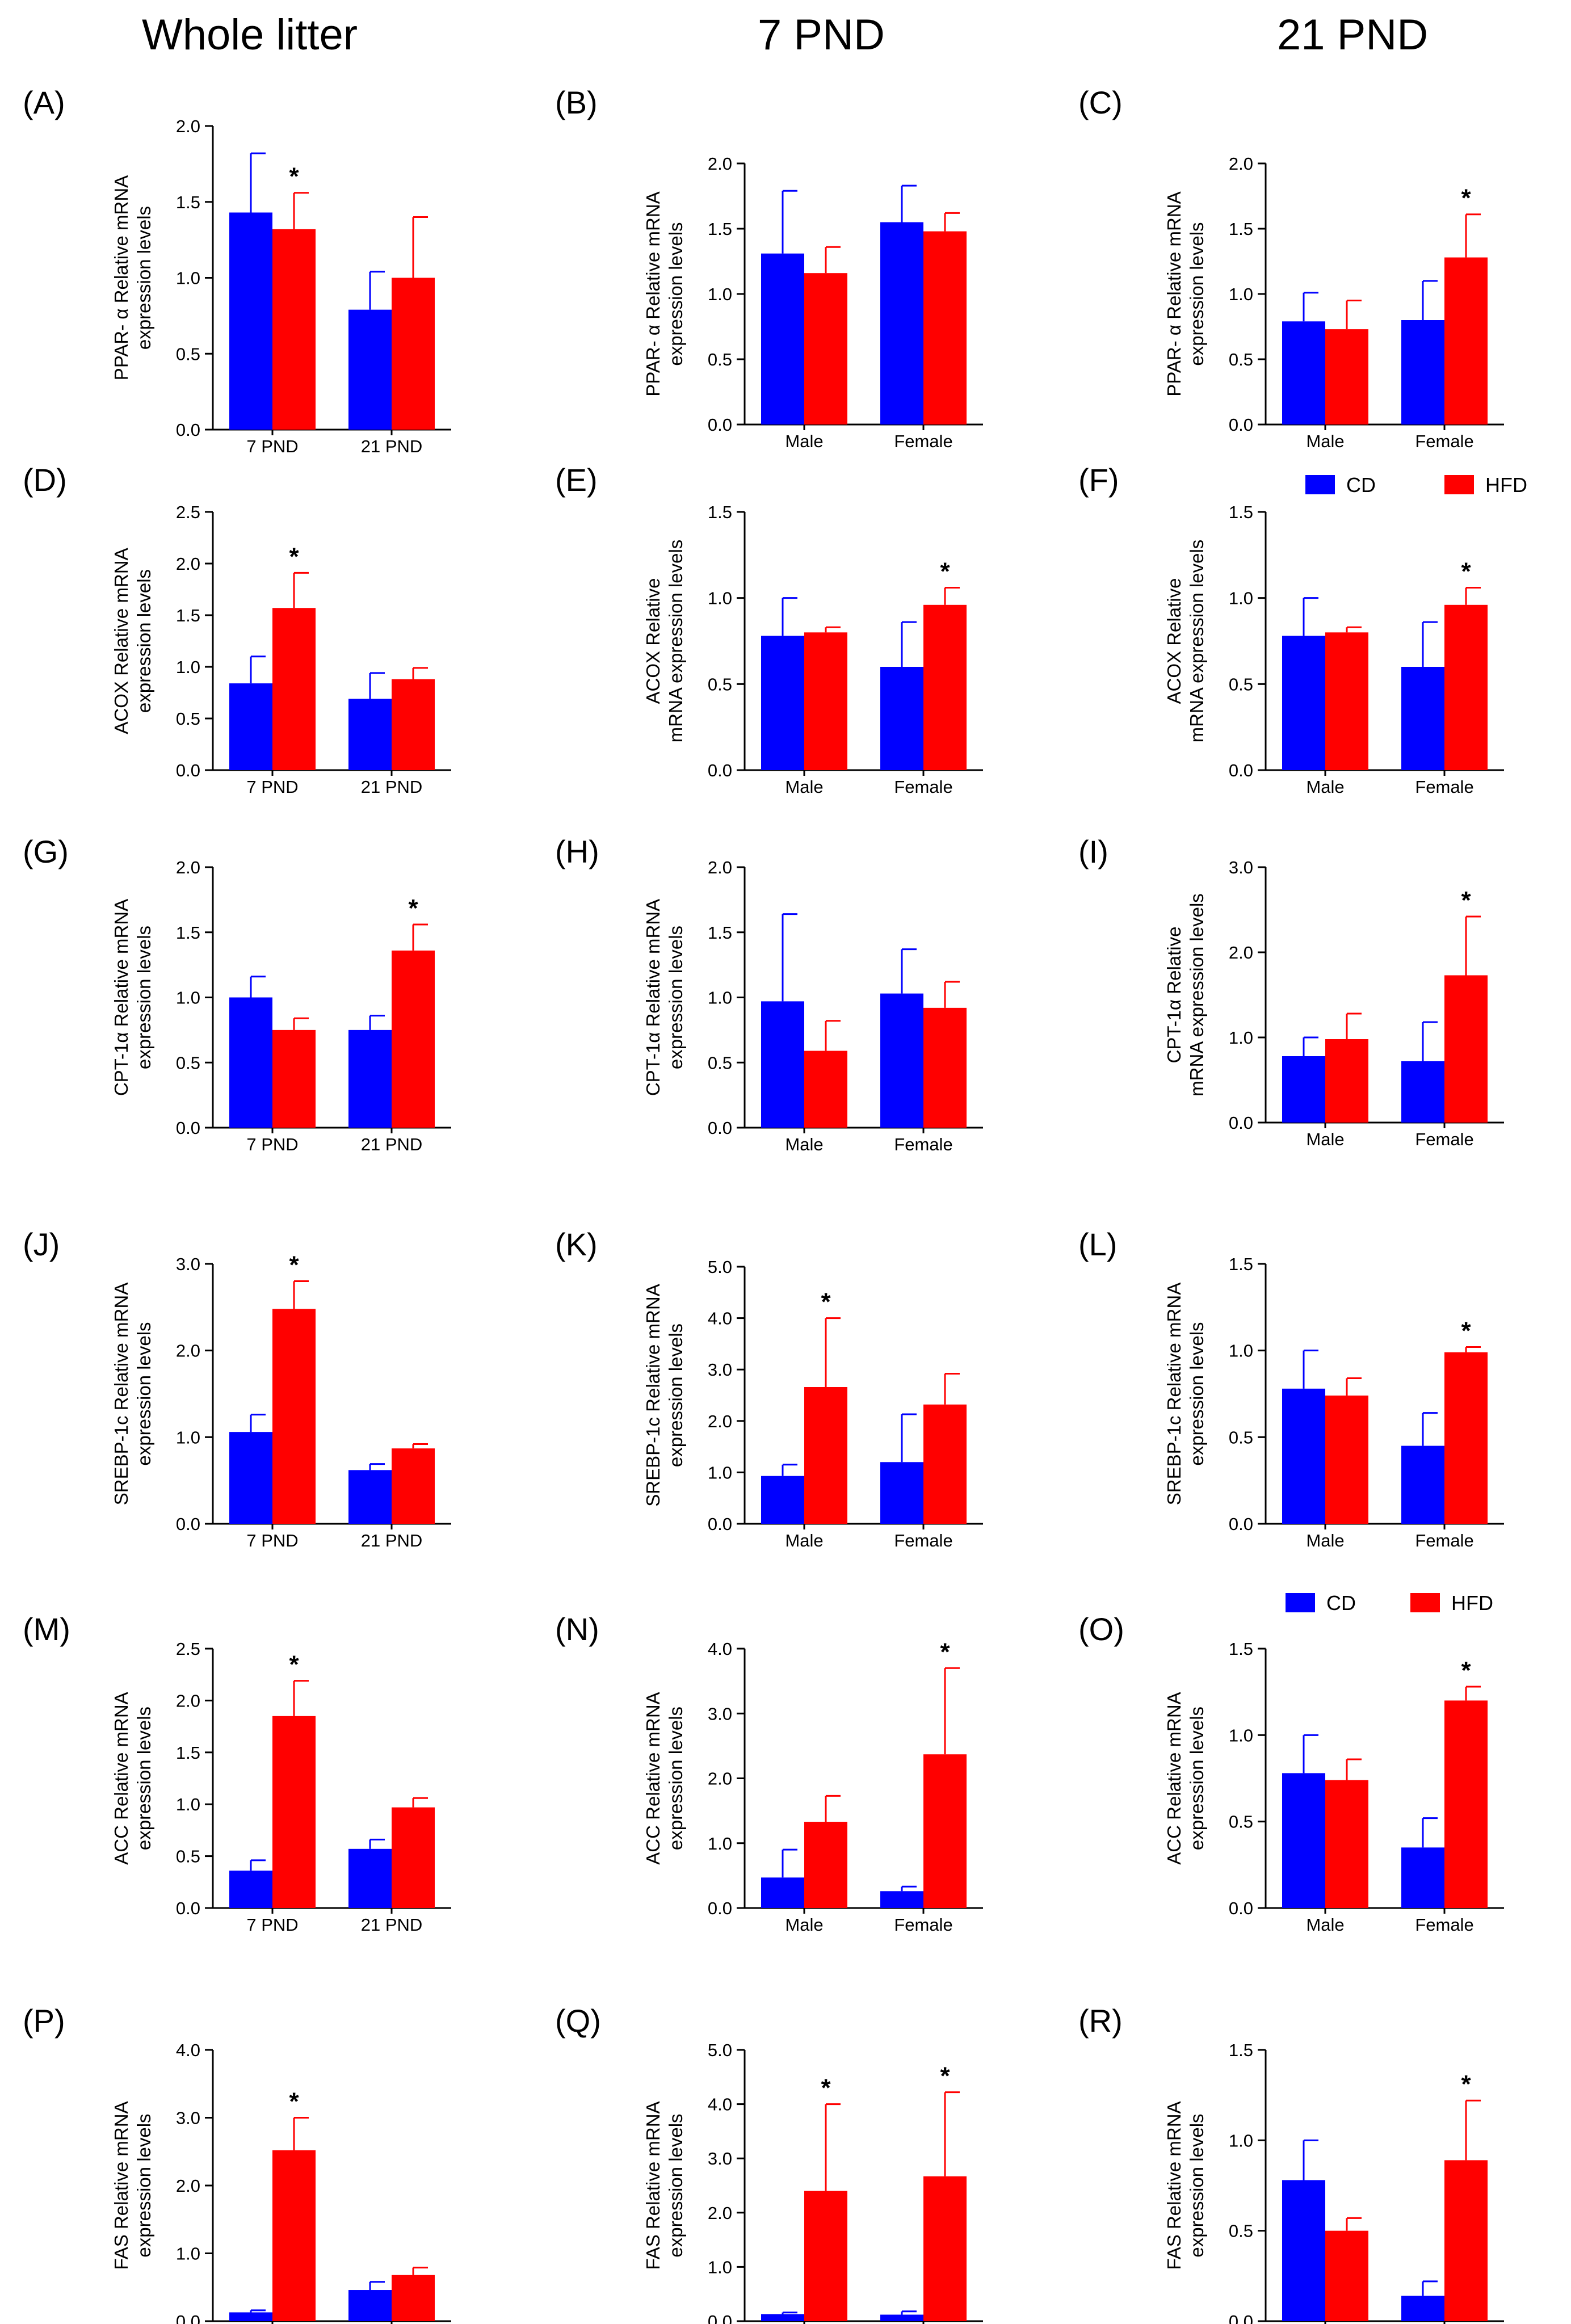  What do you see at coordinates (41, 1244) in the screenshot?
I see `panel-label-j: (J)` at bounding box center [41, 1244].